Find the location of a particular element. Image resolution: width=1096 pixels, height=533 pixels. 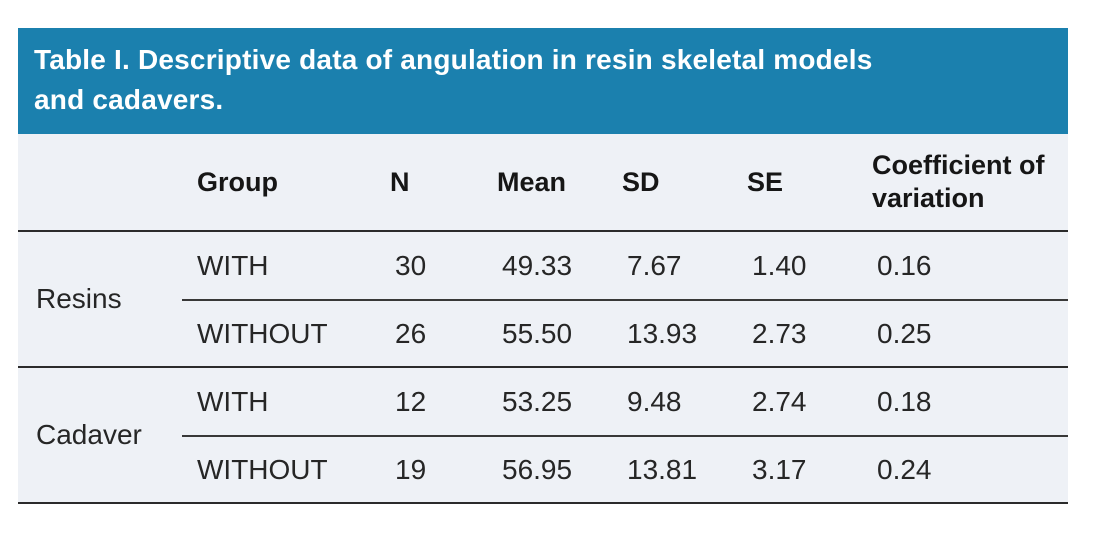

cell-cv: 0.25 is located at coordinates (904, 333).